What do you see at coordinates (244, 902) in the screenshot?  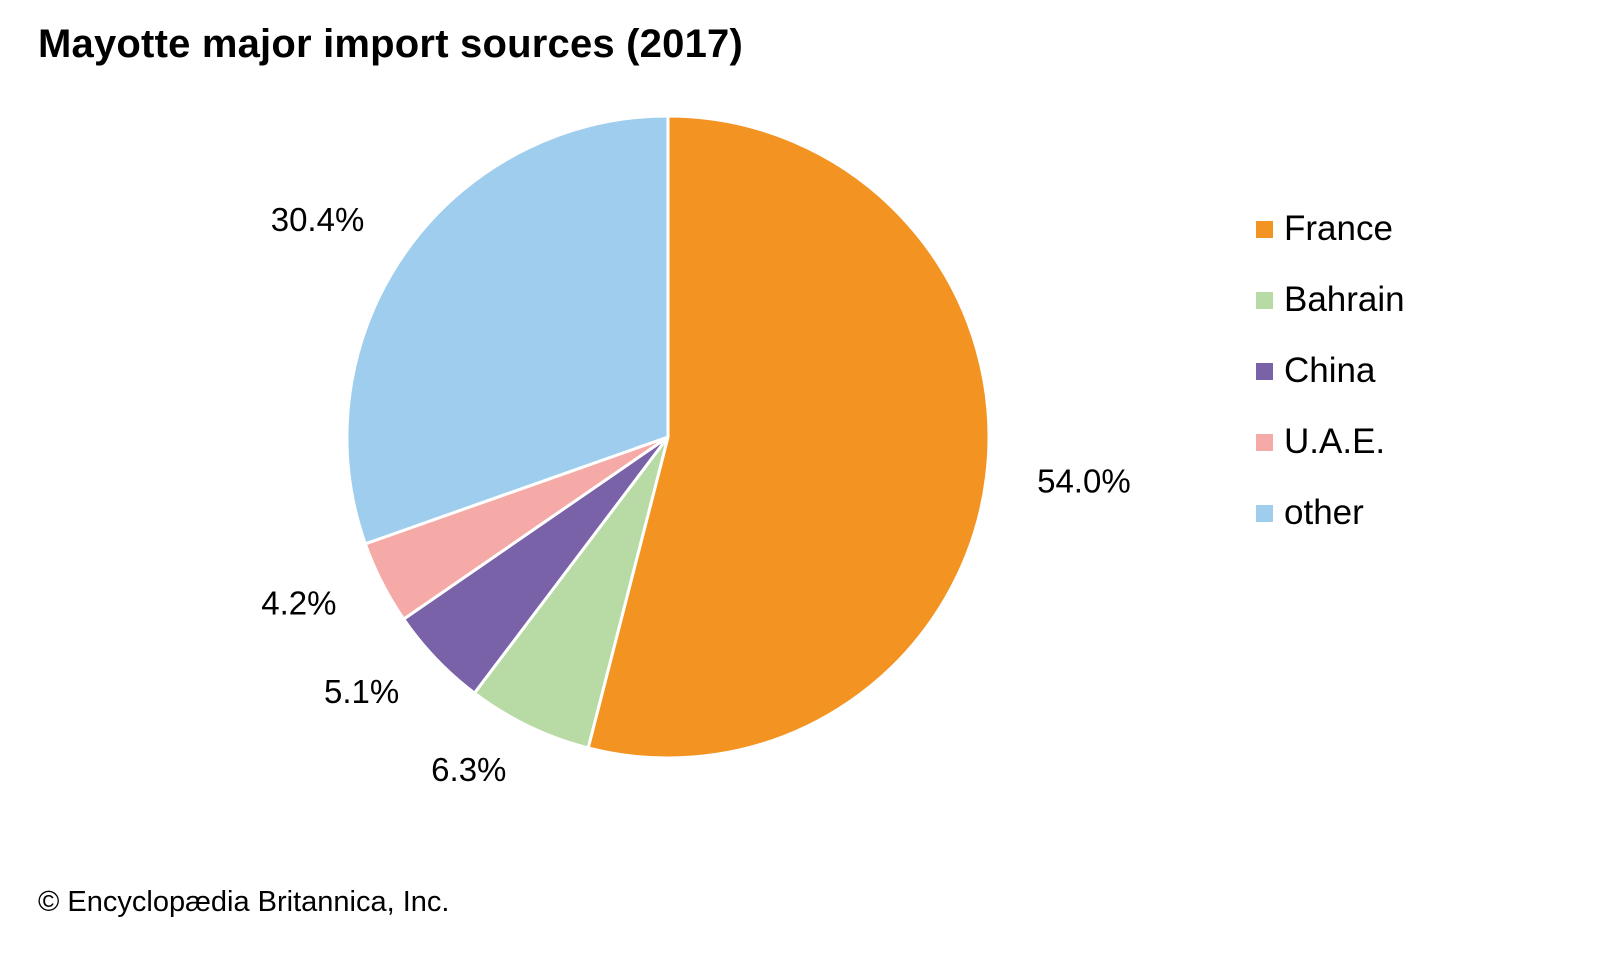 I see `copyright-credit: © Encyclopædia Britannica, Inc.` at bounding box center [244, 902].